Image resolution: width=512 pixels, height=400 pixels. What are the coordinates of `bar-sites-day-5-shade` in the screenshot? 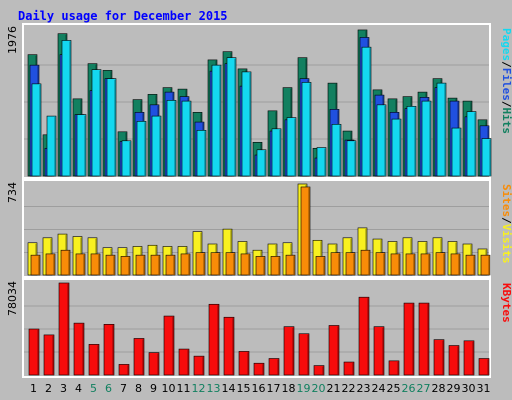 It's located at (99, 264).